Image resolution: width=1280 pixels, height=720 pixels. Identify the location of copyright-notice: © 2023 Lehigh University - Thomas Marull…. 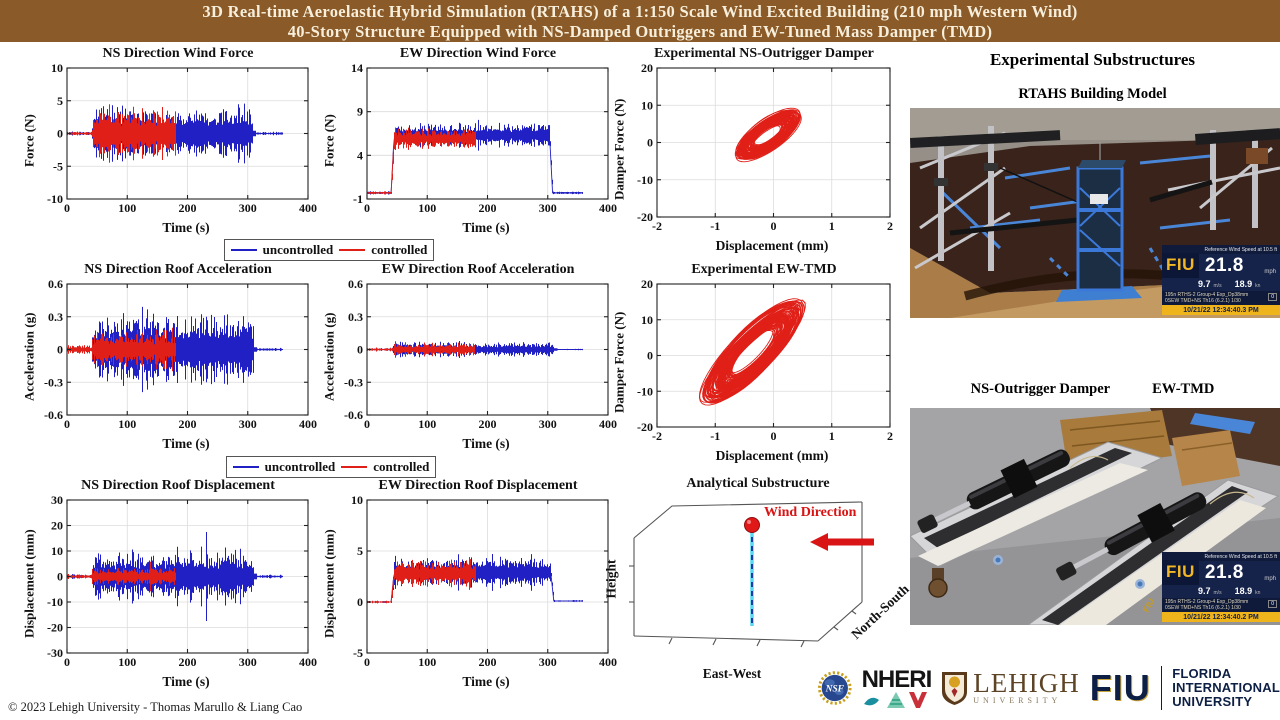
(155, 707).